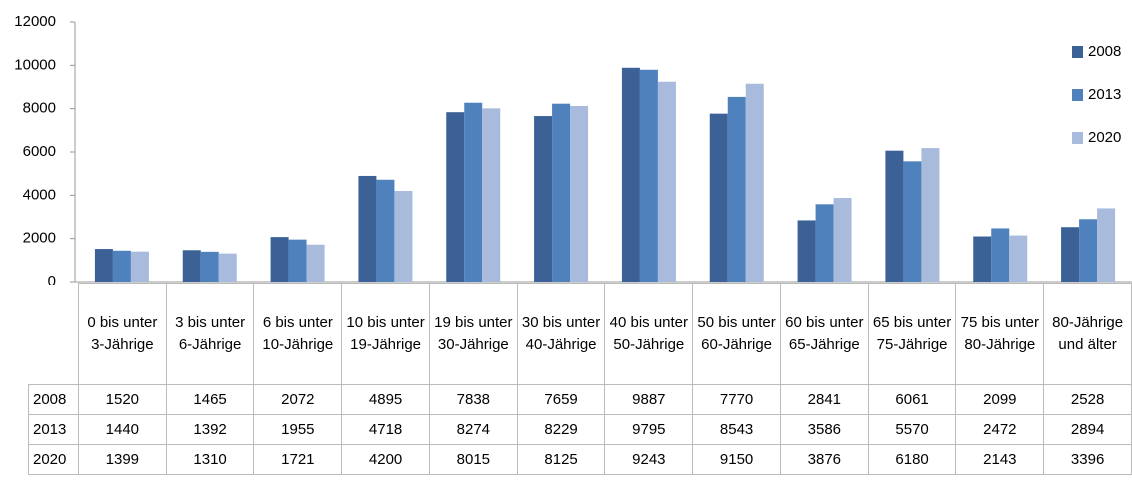  Describe the element at coordinates (1104, 137) in the screenshot. I see `legend-label: 2020` at that location.